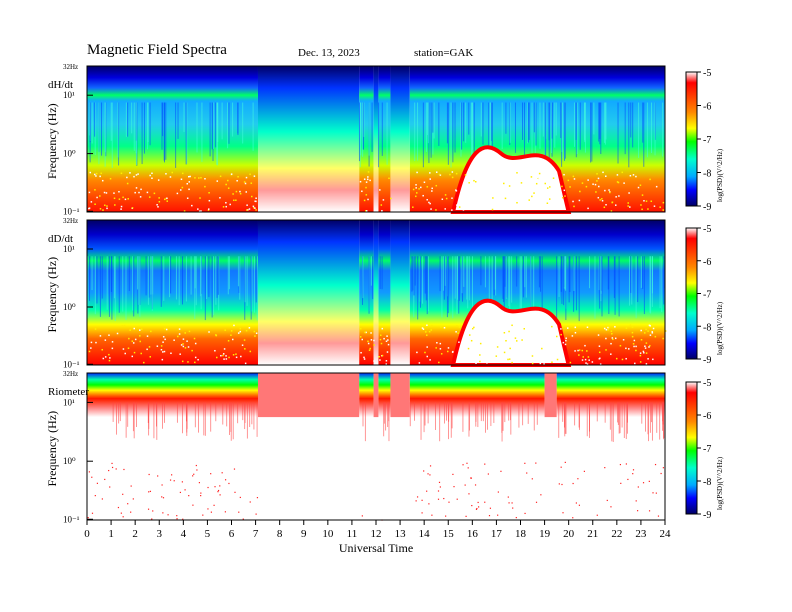 This screenshot has height=612, width=792. I want to click on x-tick-label: 16, so click(473, 534).